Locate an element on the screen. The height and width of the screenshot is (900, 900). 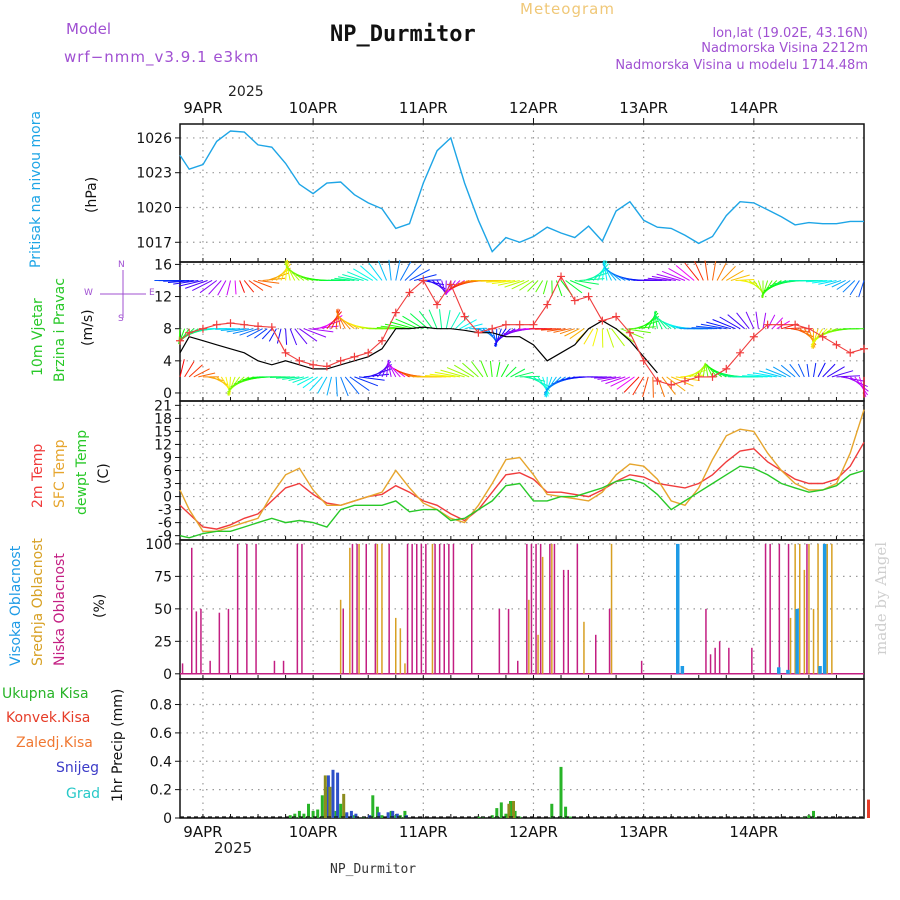
y-tick-label: 4 is located at coordinates (167, 362).